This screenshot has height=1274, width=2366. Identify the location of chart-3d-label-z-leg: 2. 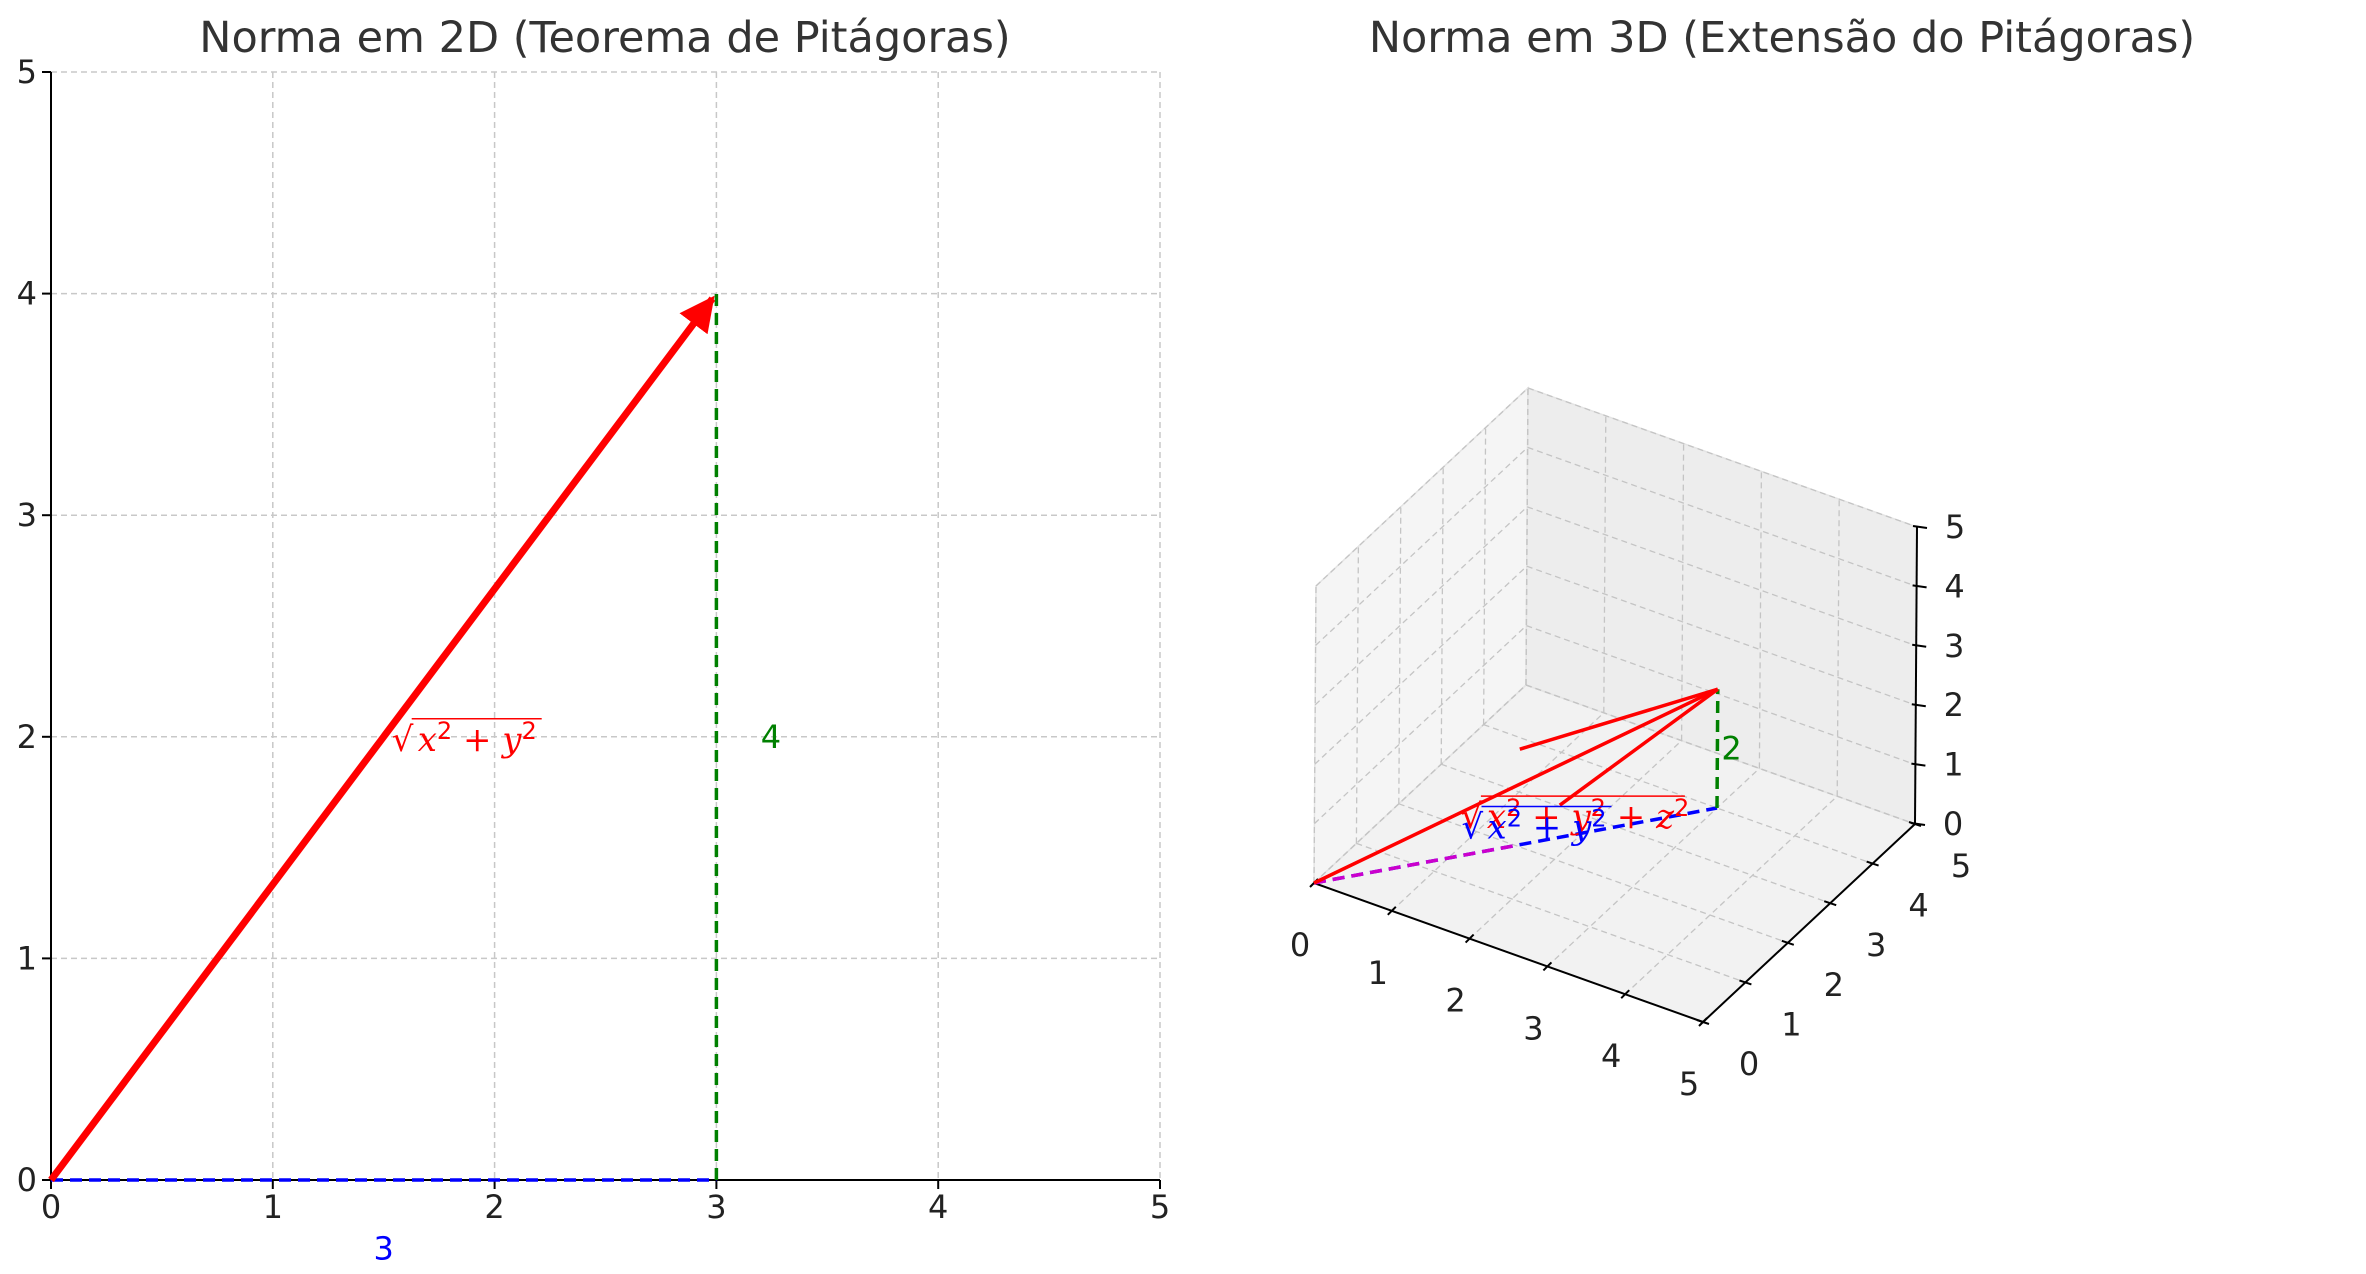
(1731, 749).